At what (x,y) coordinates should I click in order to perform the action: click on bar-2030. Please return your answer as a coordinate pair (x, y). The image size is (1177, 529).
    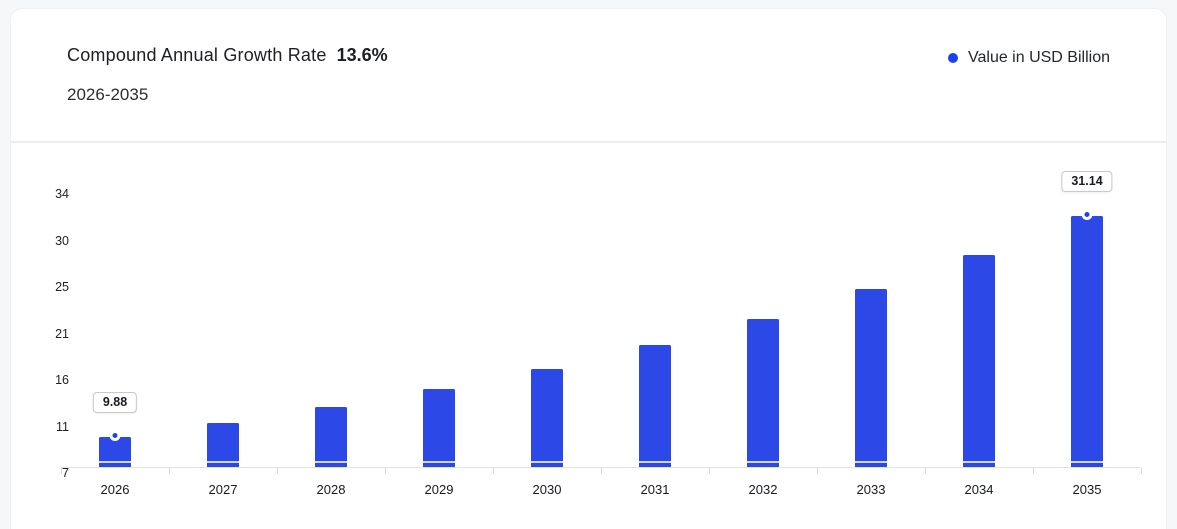
    Looking at the image, I should click on (547, 418).